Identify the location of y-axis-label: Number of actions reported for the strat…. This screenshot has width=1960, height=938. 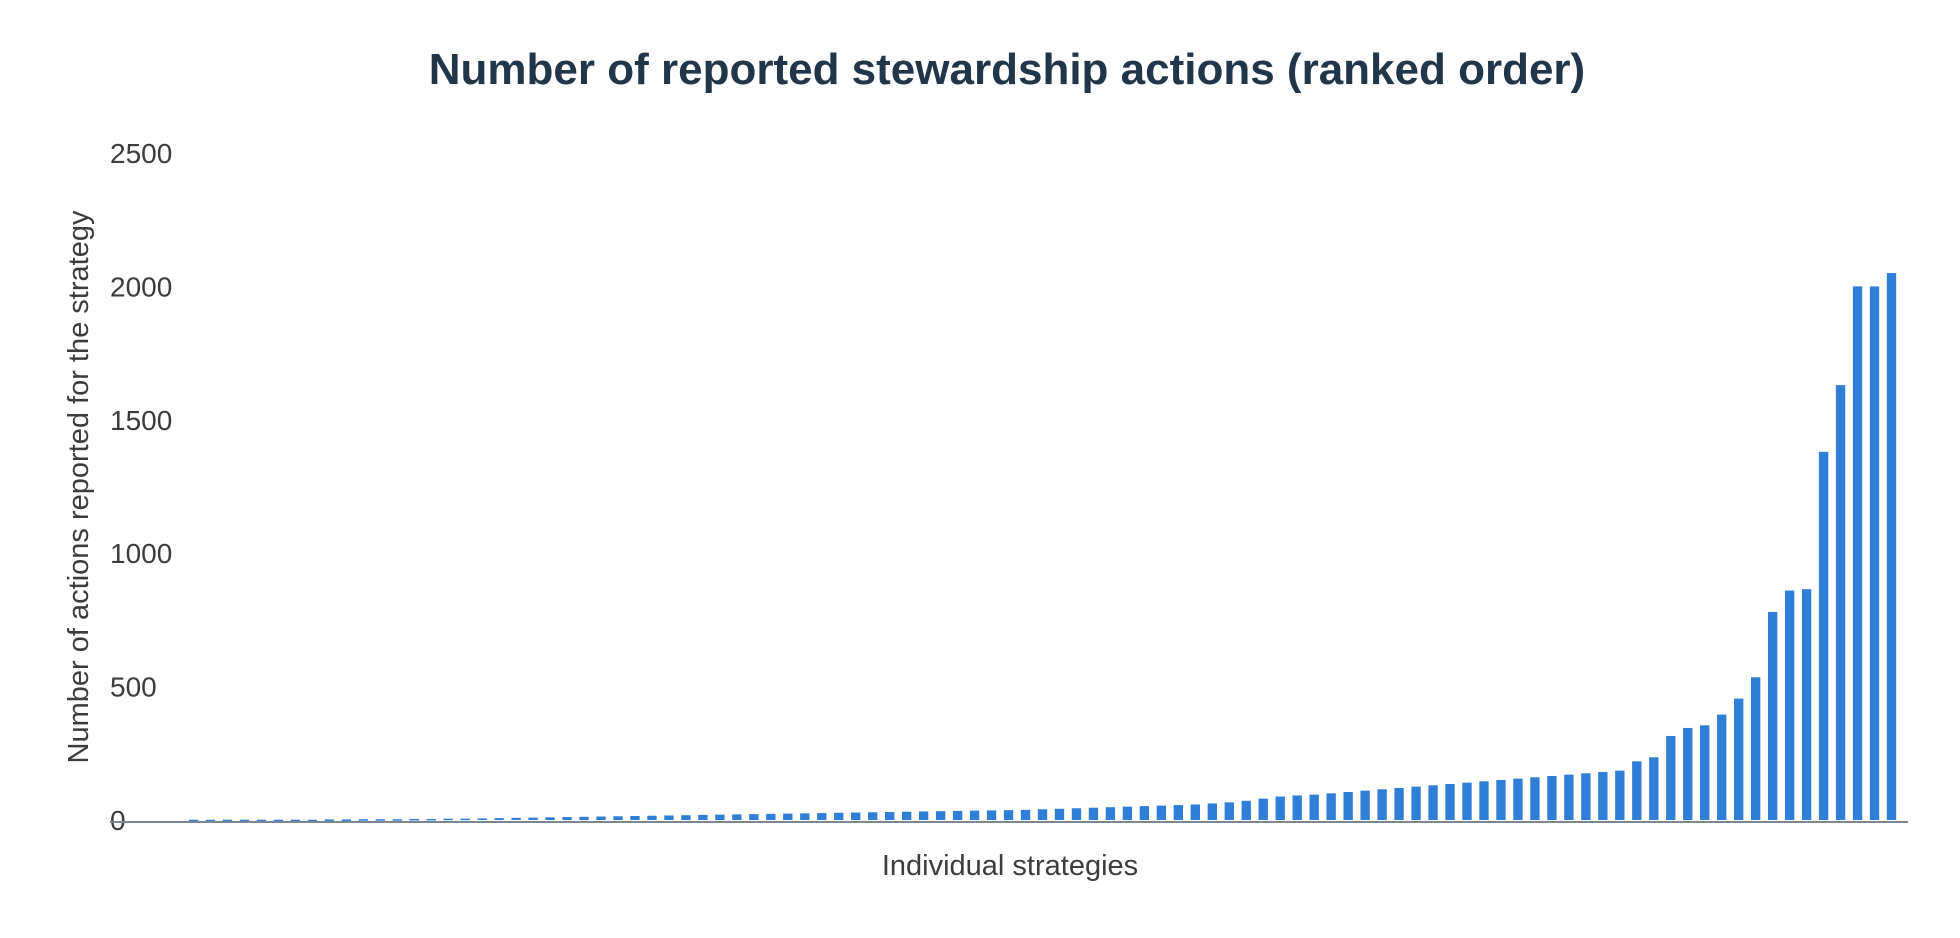
(79, 486).